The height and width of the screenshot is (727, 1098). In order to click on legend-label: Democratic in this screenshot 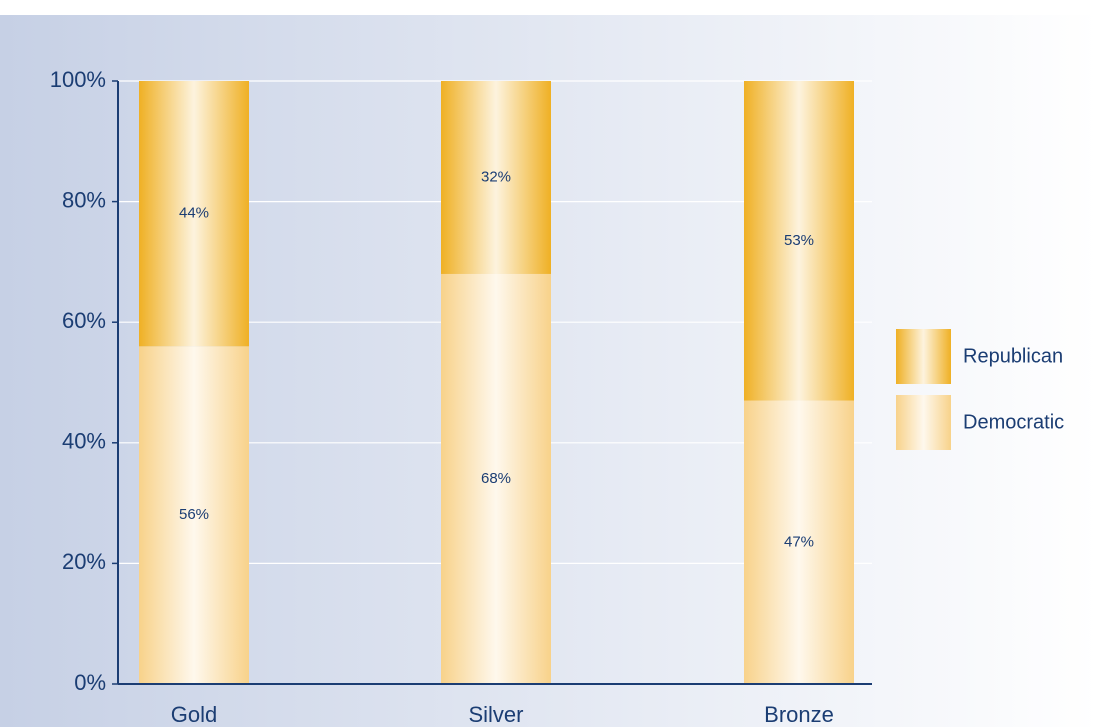, I will do `click(1013, 422)`.